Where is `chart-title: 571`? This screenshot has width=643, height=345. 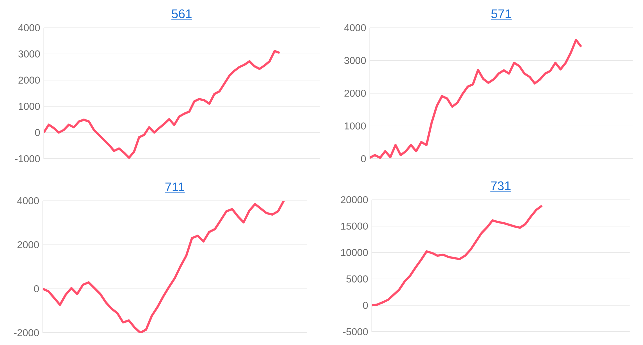
chart-title: 571 is located at coordinates (502, 14).